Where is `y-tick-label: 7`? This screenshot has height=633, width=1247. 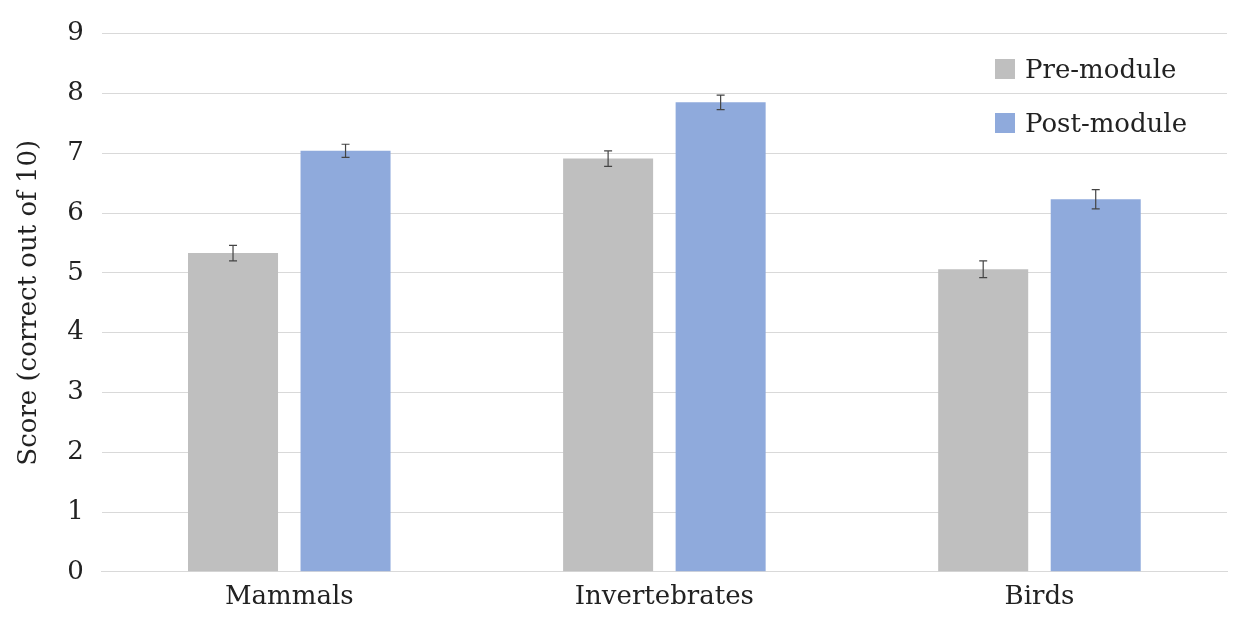 y-tick-label: 7 is located at coordinates (75, 150).